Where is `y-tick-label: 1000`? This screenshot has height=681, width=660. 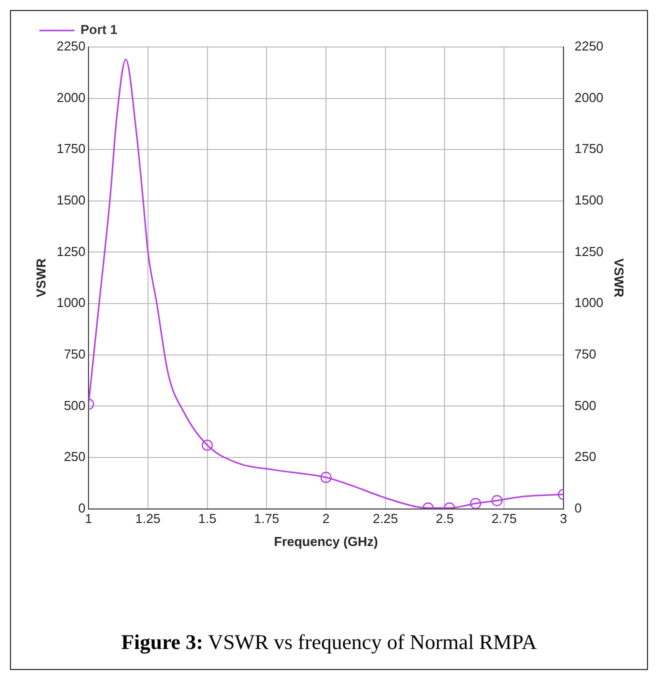 y-tick-label: 1000 is located at coordinates (71, 302).